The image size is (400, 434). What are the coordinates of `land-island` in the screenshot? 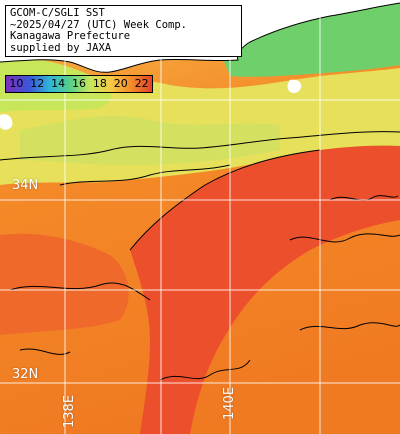 It's located at (294, 86).